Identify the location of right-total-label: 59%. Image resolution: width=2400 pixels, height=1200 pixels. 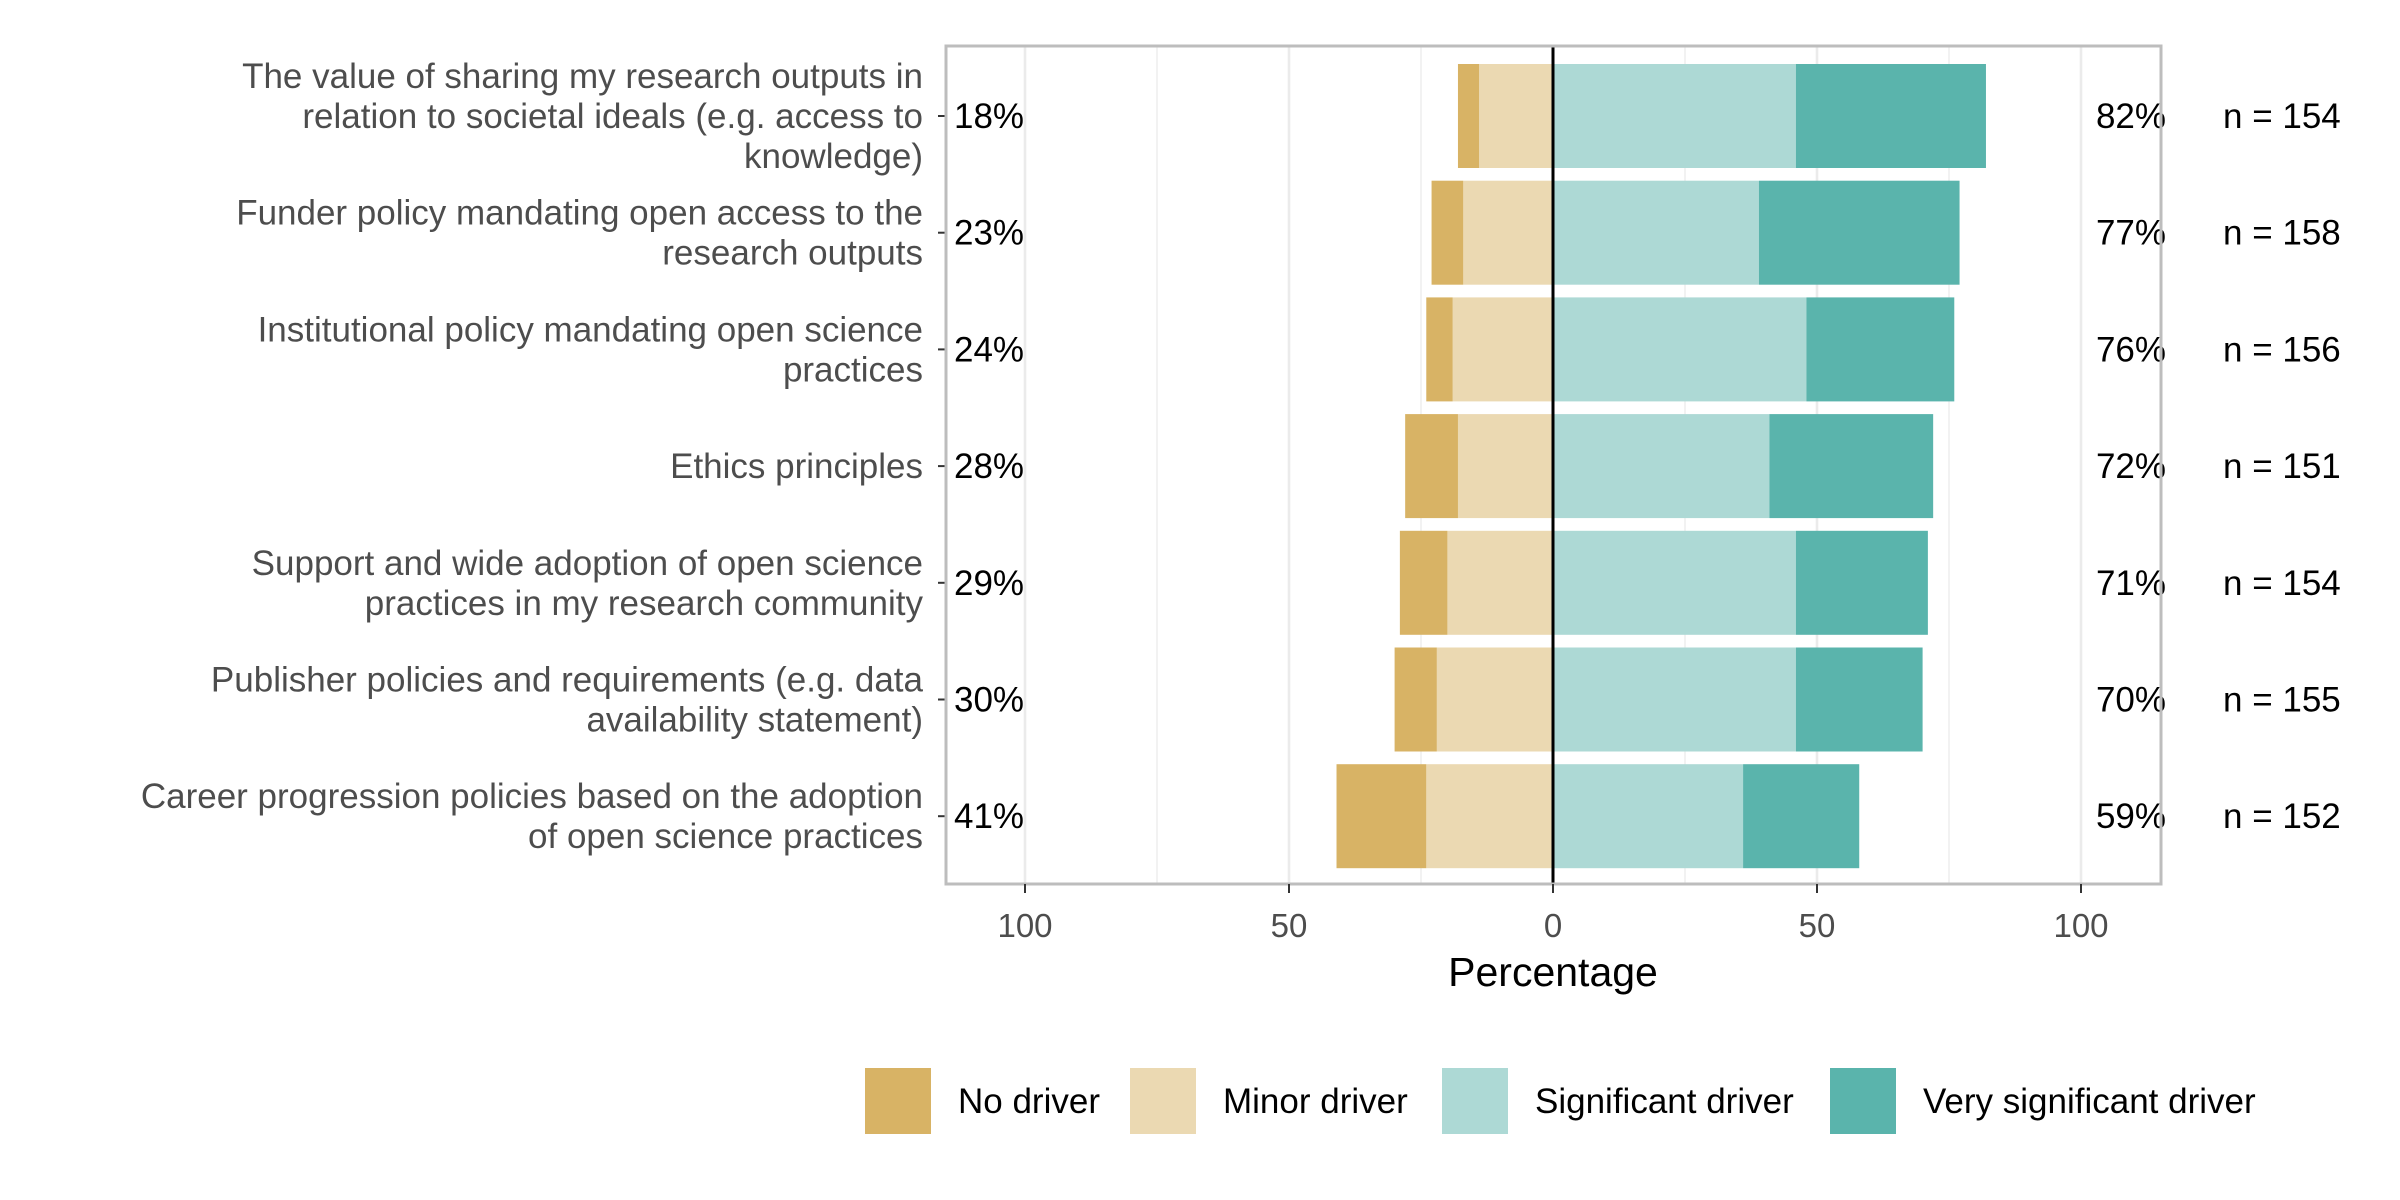
(2131, 816).